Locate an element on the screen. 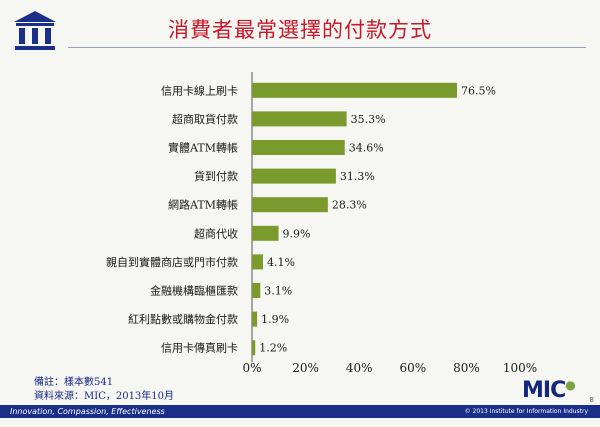 This screenshot has width=600, height=427. data-label: 1.2% is located at coordinates (273, 348).